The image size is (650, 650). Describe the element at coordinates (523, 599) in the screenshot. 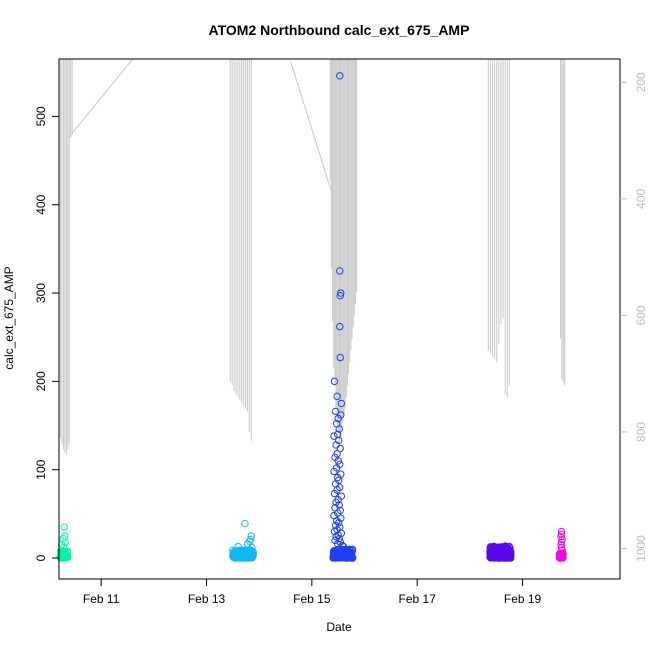

I see `x-tick-label: Feb 19` at that location.